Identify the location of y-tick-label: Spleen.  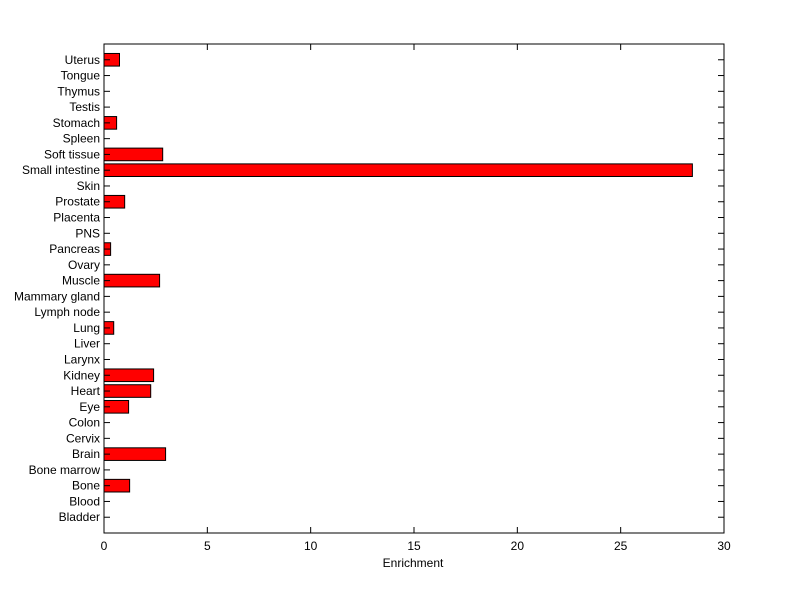
(81, 139).